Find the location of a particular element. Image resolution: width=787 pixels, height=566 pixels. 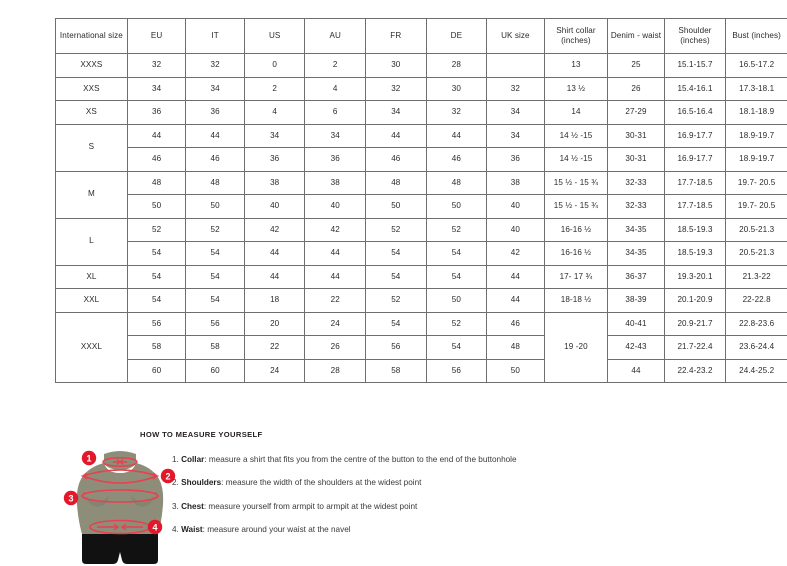

data-cell: 18.1-18.9 is located at coordinates (756, 112).